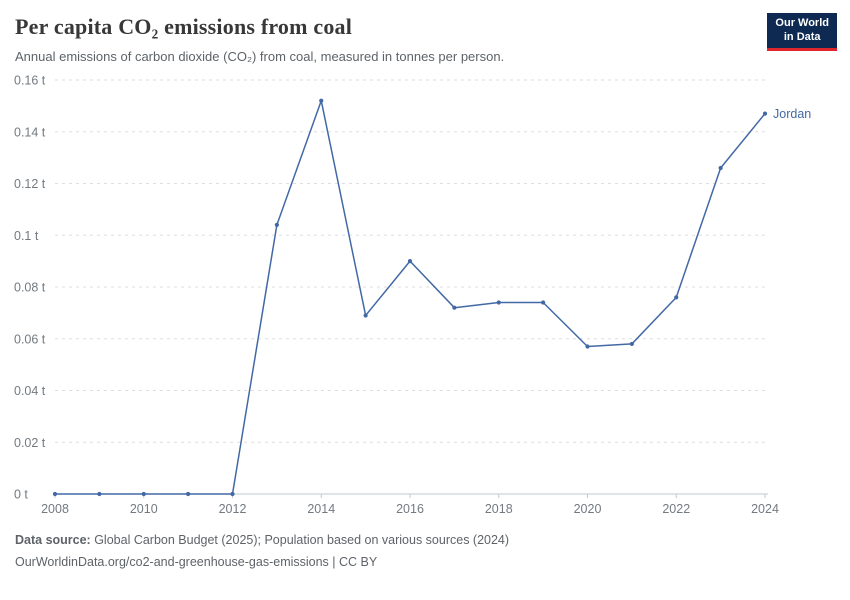 This screenshot has width=850, height=600. What do you see at coordinates (588, 509) in the screenshot?
I see `x-tick-label: 2020` at bounding box center [588, 509].